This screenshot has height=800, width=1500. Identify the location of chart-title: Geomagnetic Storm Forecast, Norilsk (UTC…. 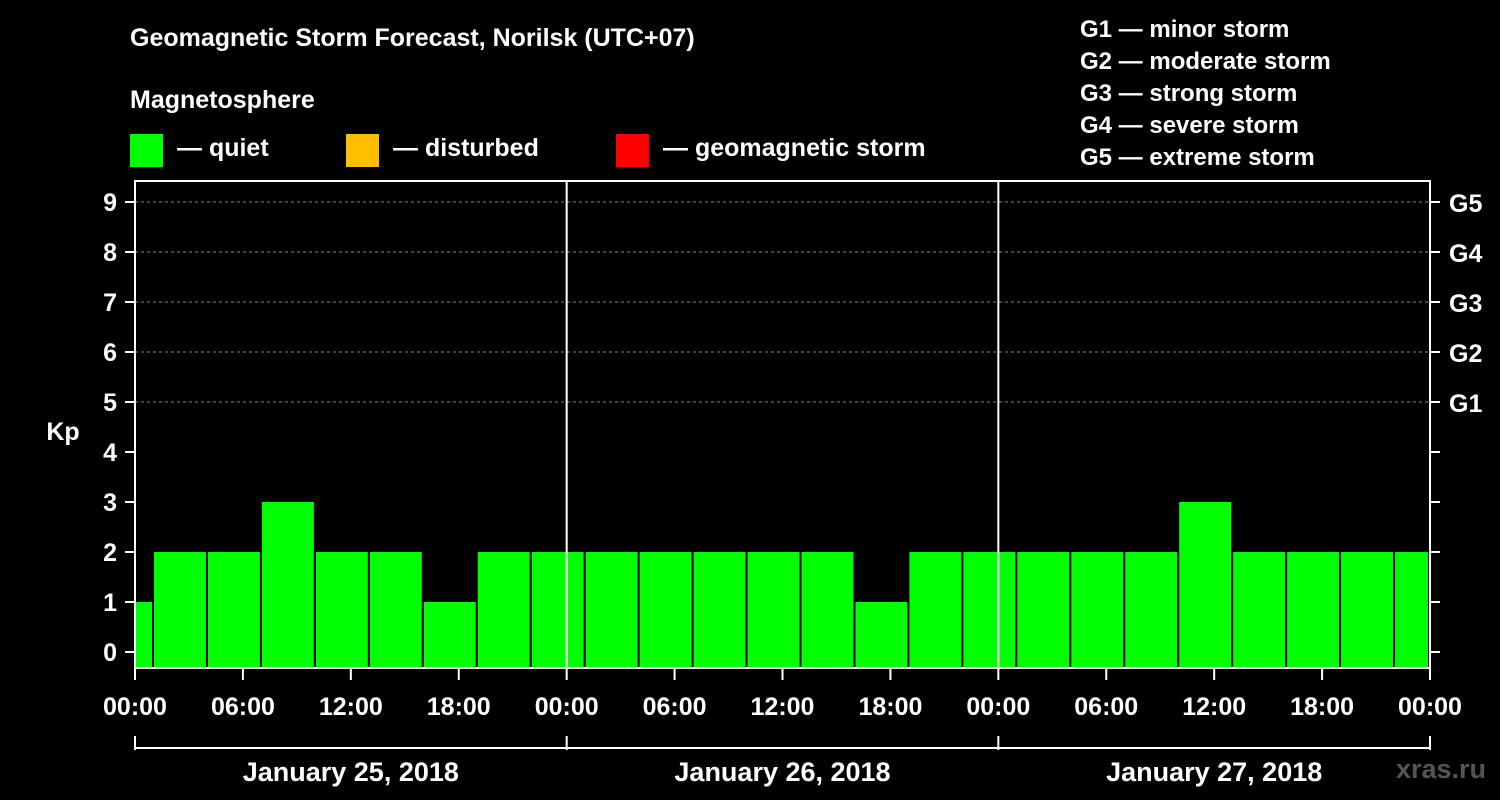
(412, 38).